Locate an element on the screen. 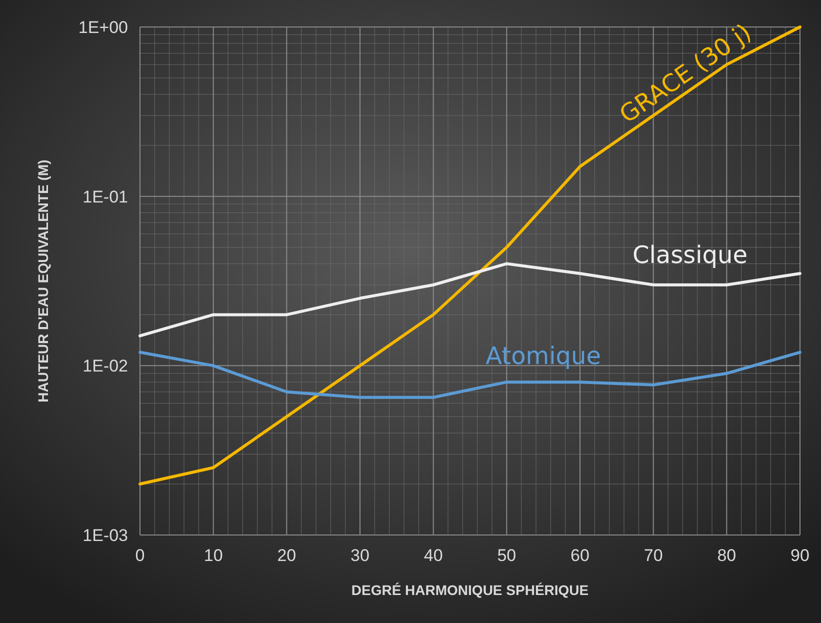  y-tick-label: 1E+00 is located at coordinates (103, 27).